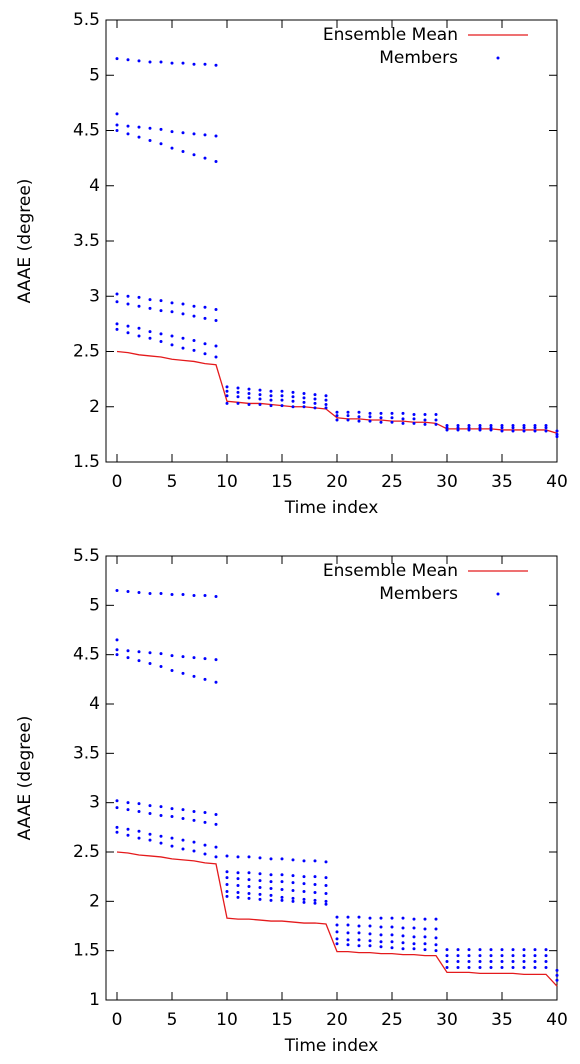 This screenshot has width=580, height=1064. I want to click on x-tick-label: 5, so click(172, 1020).